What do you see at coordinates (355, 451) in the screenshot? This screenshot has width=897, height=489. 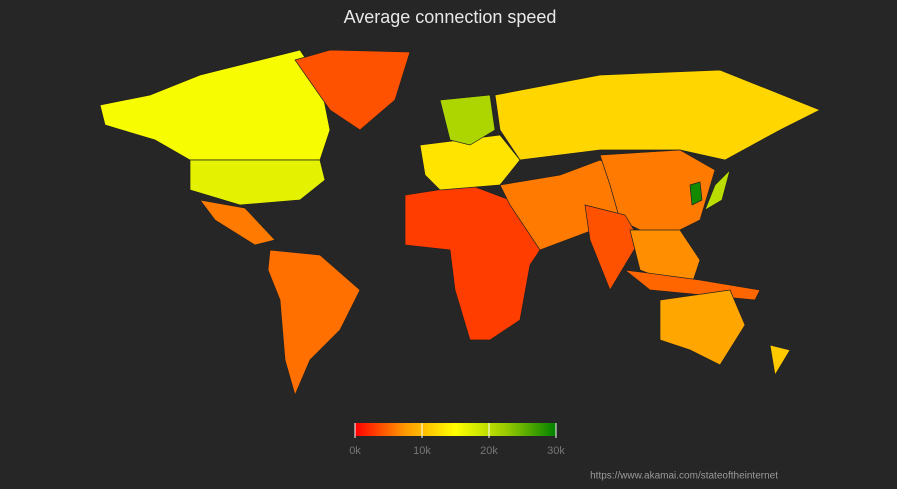 I see `tick-label: 0k` at bounding box center [355, 451].